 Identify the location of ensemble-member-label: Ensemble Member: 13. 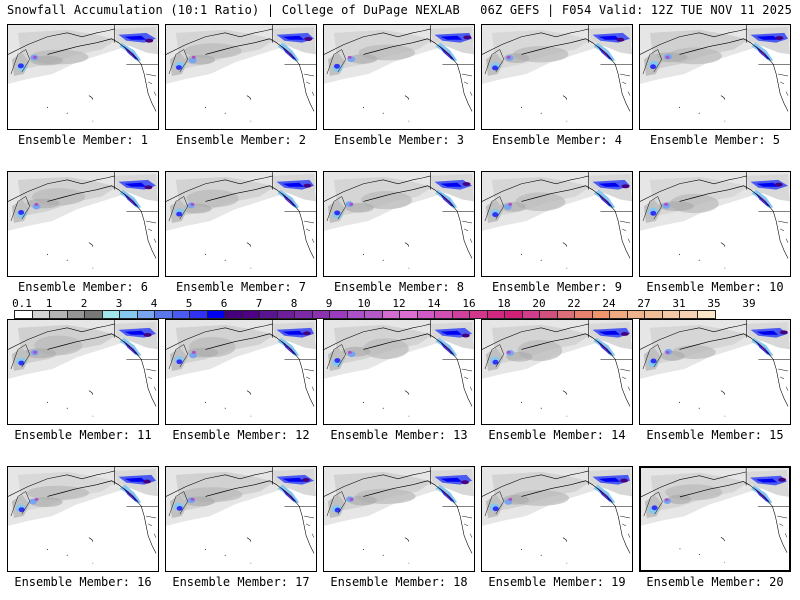
(399, 435).